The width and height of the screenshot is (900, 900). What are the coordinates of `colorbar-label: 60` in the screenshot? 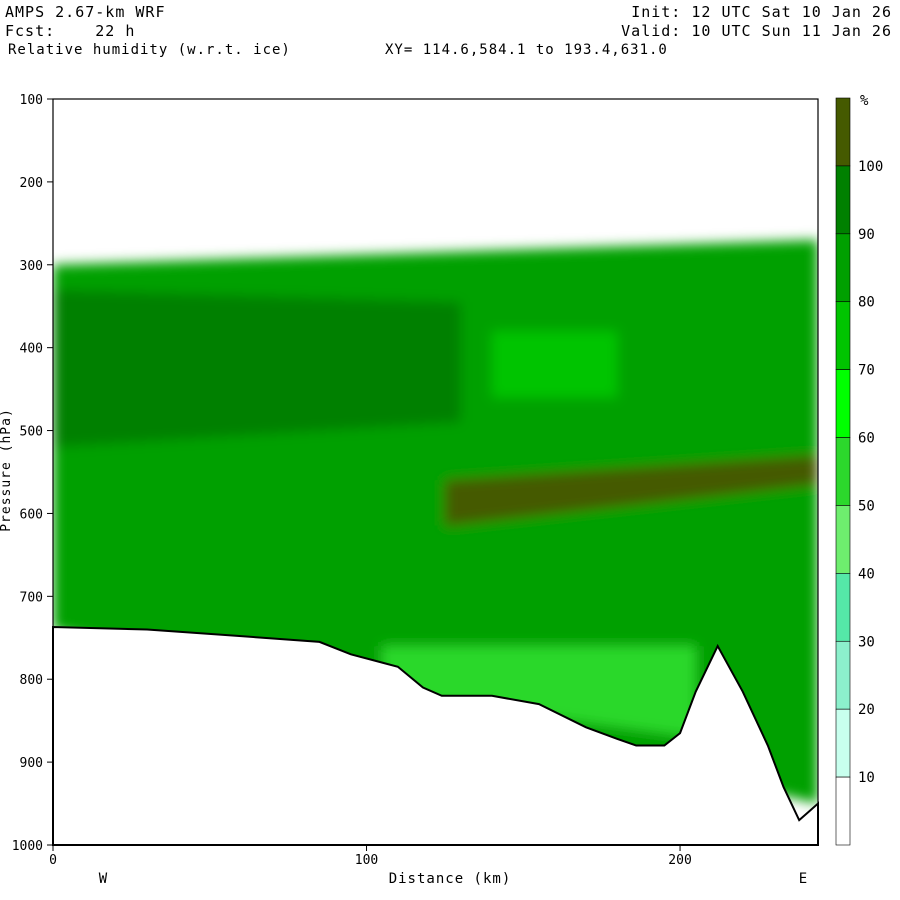 It's located at (866, 439).